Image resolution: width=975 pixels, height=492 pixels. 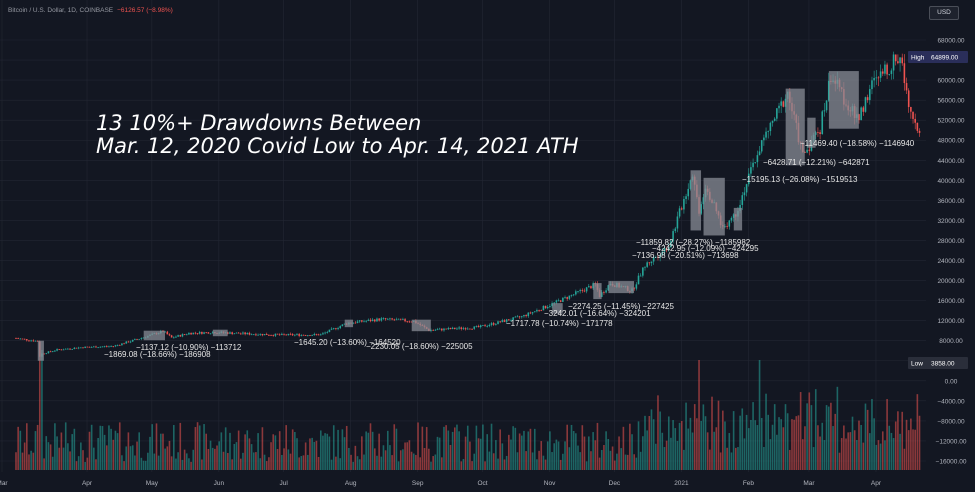 I want to click on x-tick-label: Mar, so click(x=809, y=483).